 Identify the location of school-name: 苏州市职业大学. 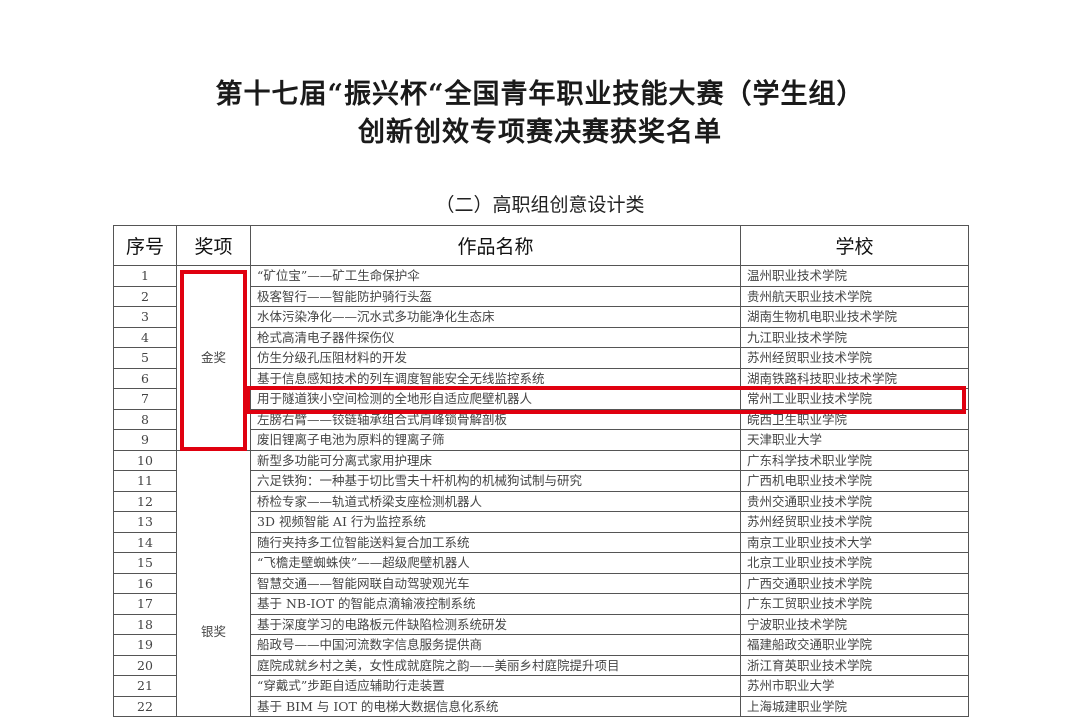
(854, 686).